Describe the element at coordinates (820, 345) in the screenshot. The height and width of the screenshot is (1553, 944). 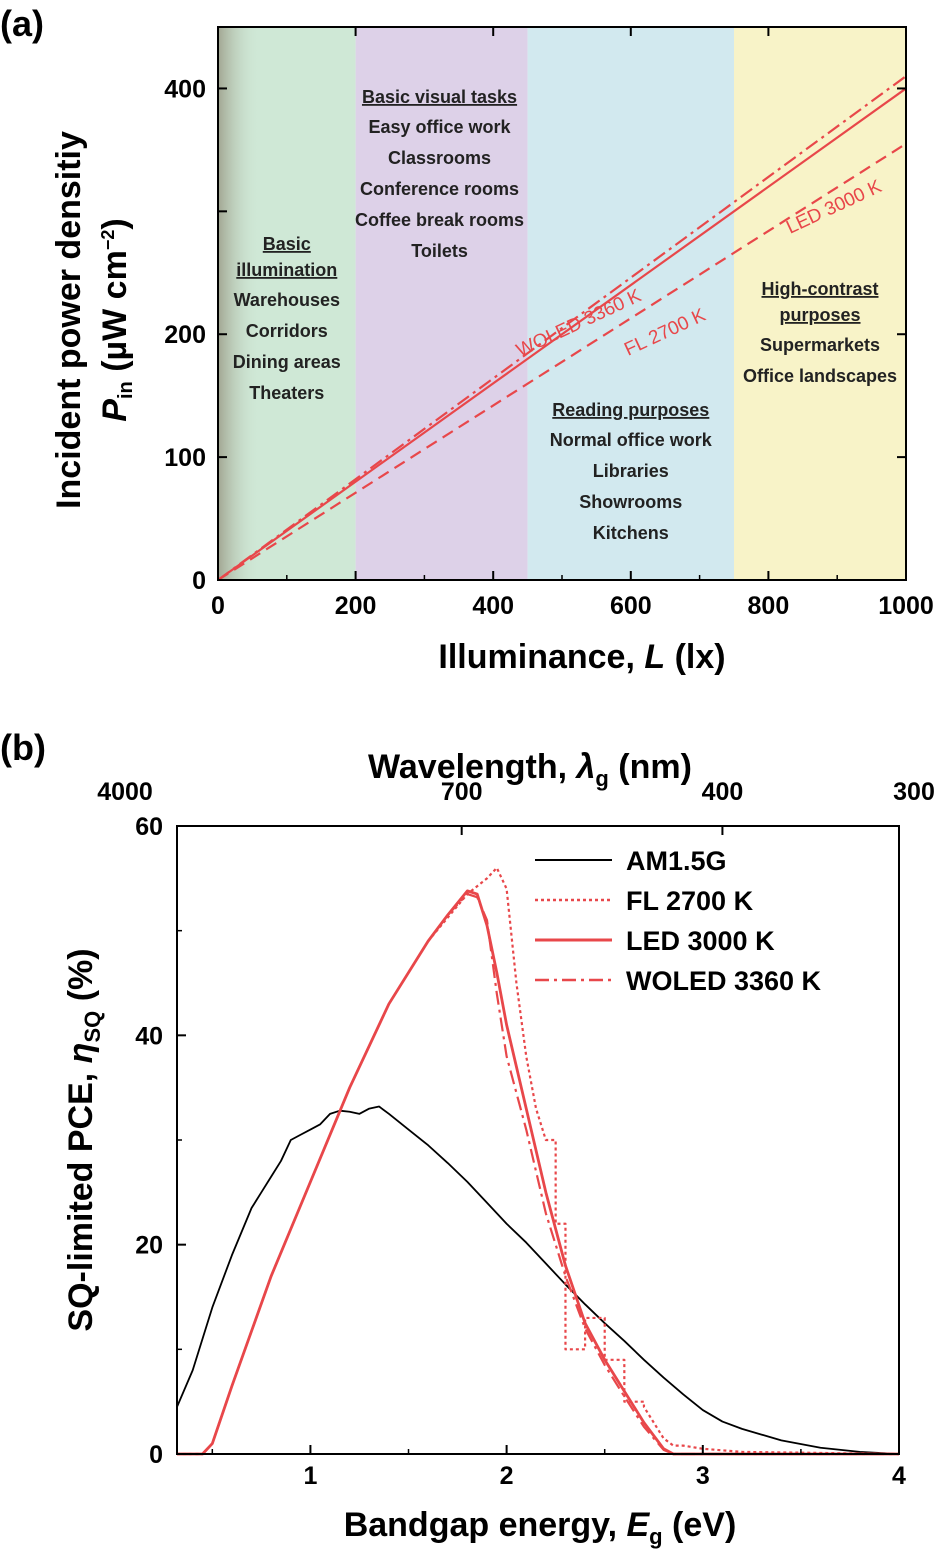
I see `region-3-item-0: Supermarkets` at that location.